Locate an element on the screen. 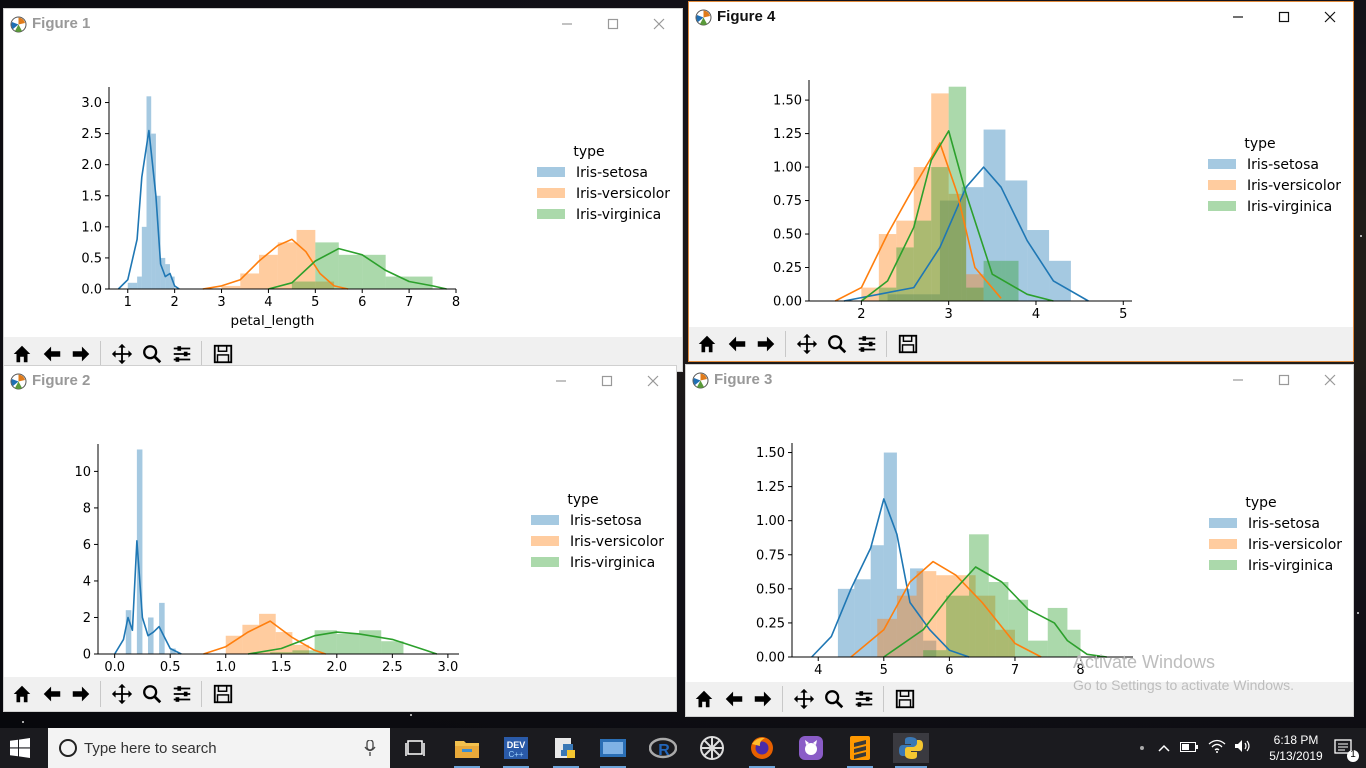  sublime-text-icon is located at coordinates (860, 750).